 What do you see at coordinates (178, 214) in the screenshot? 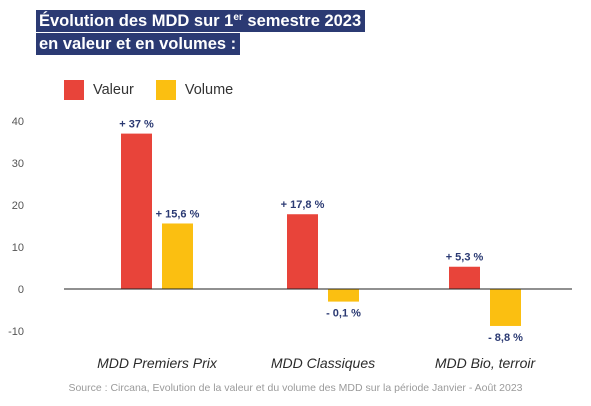
I see `data-label: + 15,6 %` at bounding box center [178, 214].